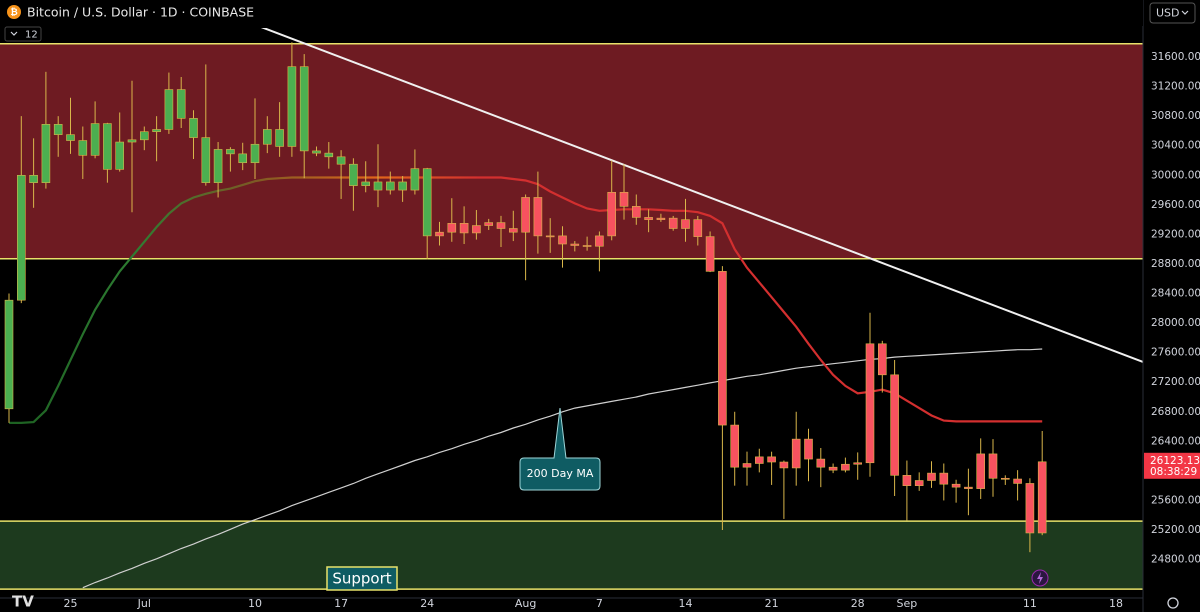 The width and height of the screenshot is (1200, 612). Describe the element at coordinates (23, 602) in the screenshot. I see `tv-logo: TV` at that location.